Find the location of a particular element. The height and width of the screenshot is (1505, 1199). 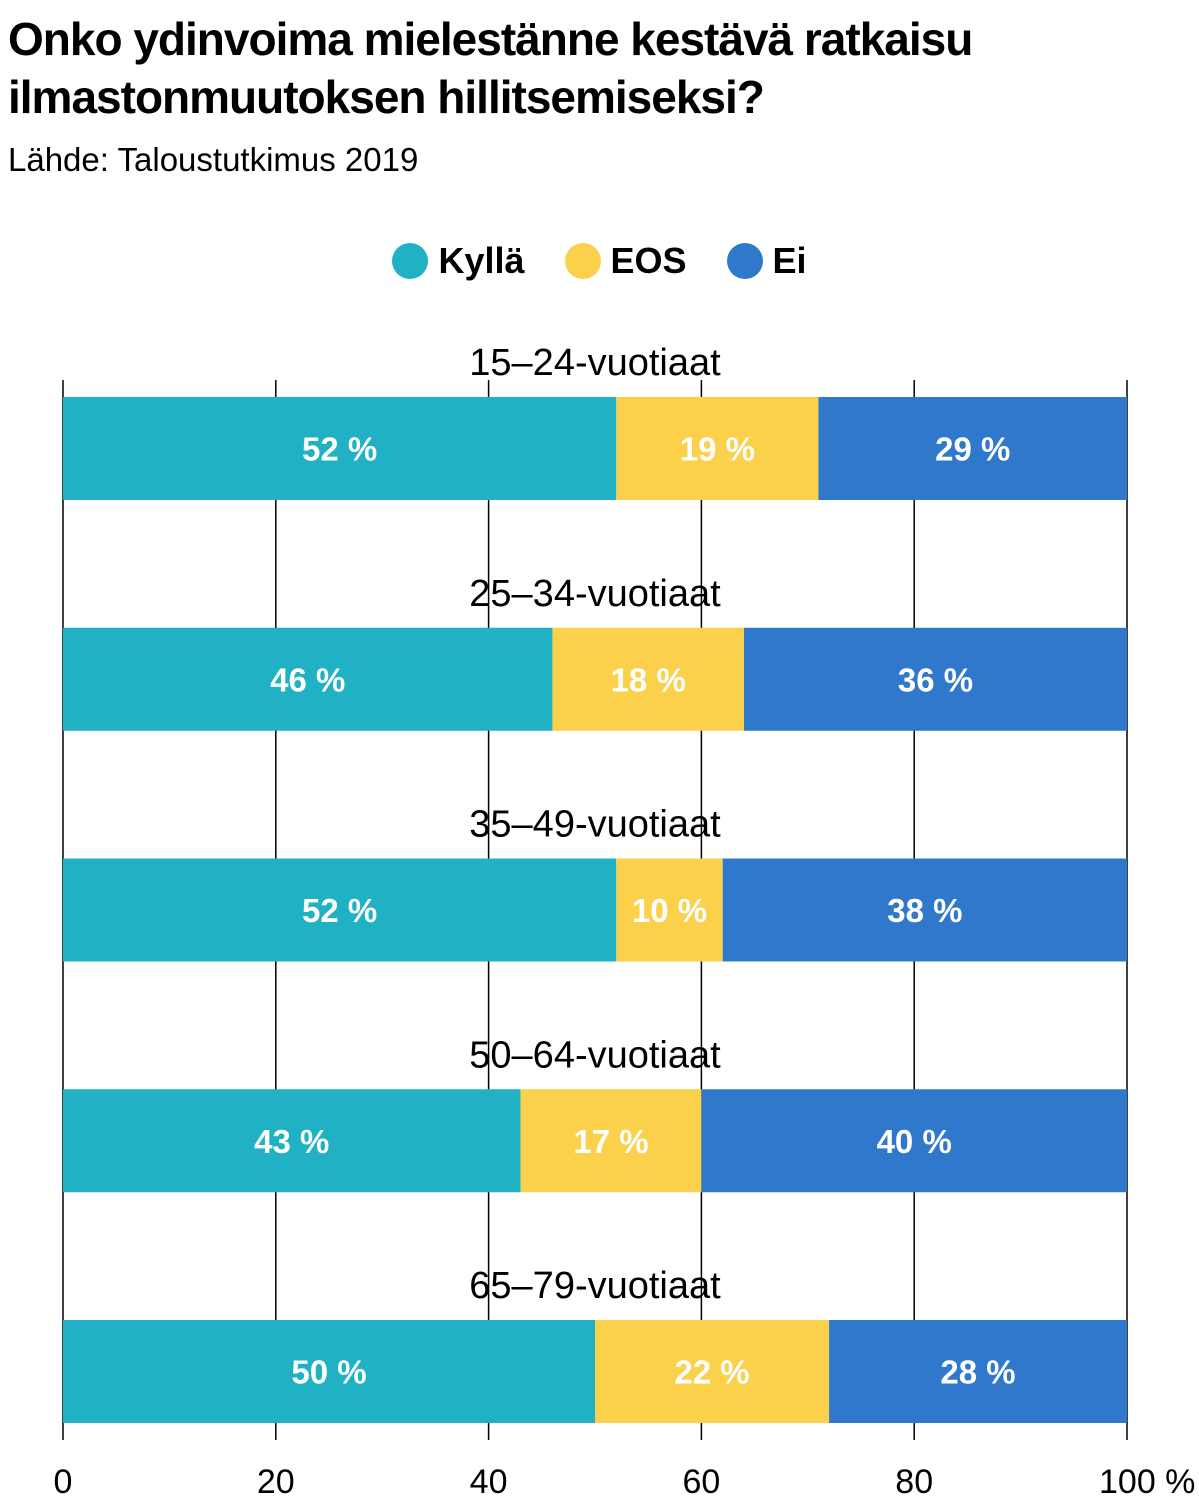

data-label-2-0: 52 % is located at coordinates (339, 910).